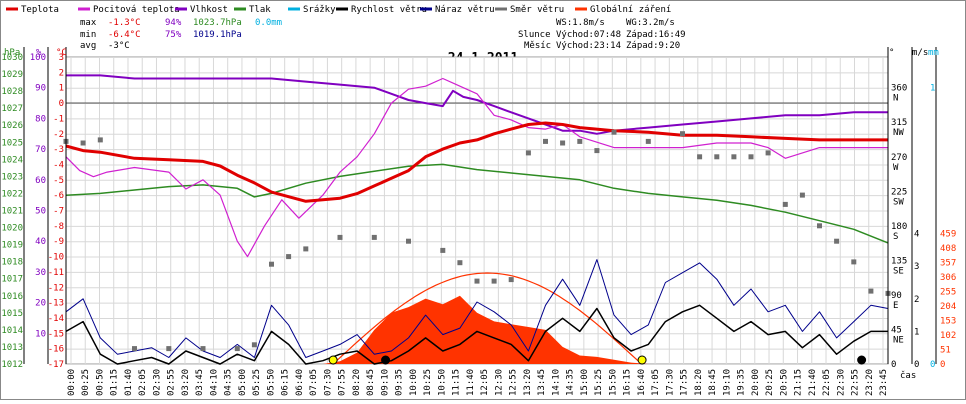  I want to click on tick-x: 08:20, so click(357, 382).